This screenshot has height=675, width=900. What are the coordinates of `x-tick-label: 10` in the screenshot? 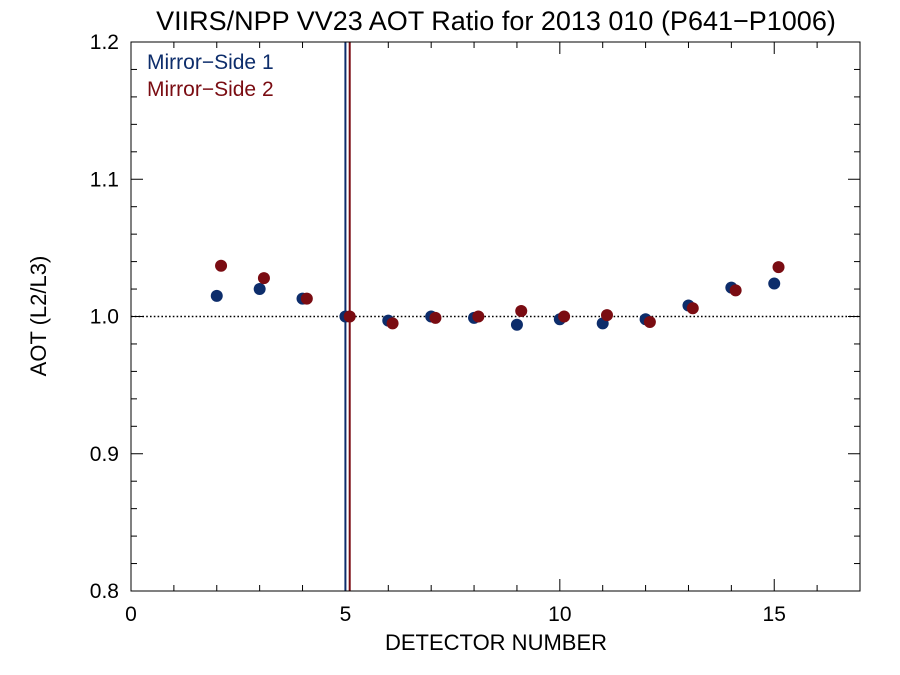 It's located at (559, 614).